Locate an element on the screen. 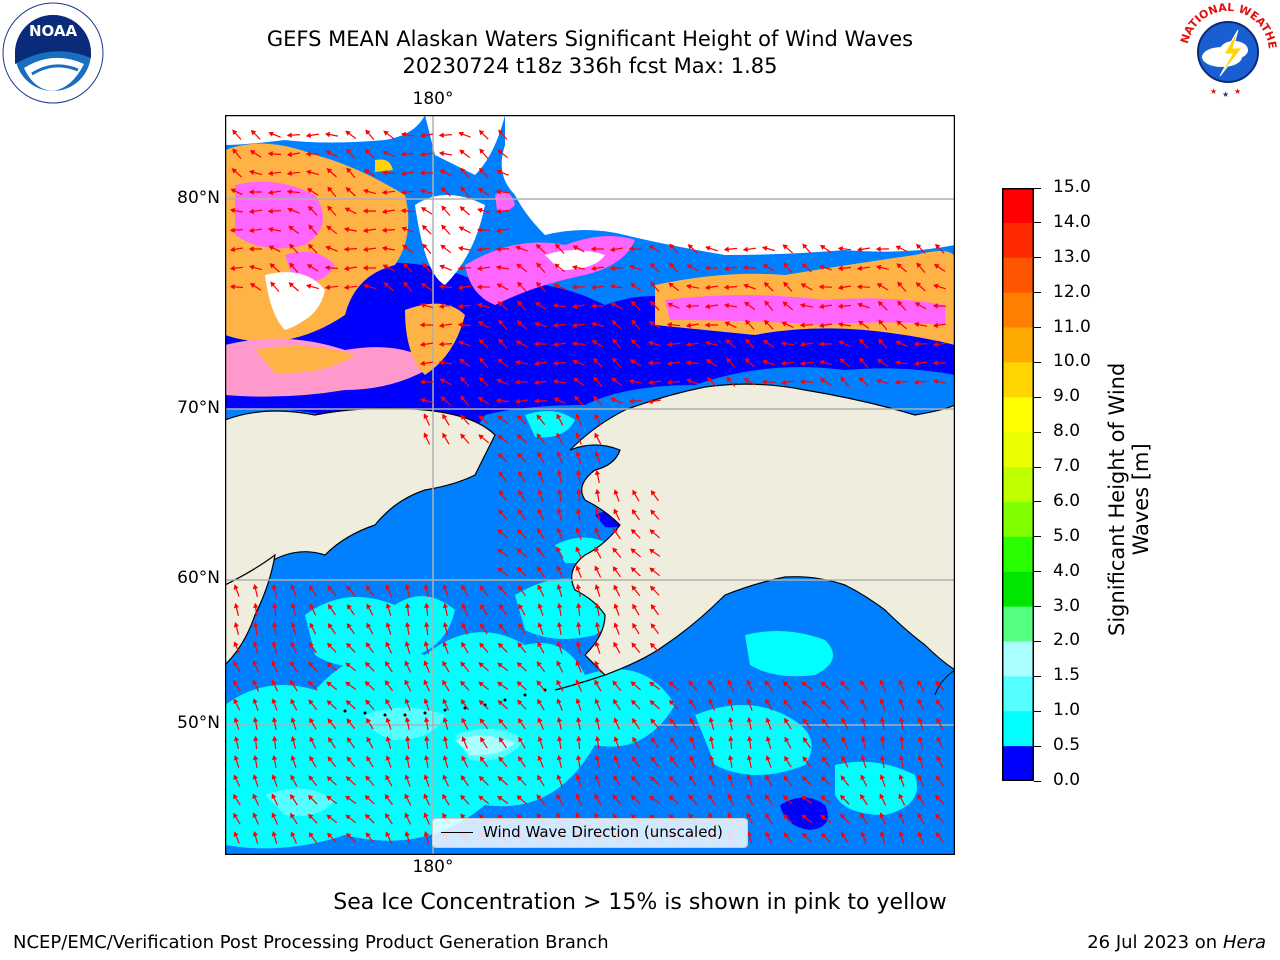 The image size is (1280, 960). land-kamchatka is located at coordinates (250, 609).